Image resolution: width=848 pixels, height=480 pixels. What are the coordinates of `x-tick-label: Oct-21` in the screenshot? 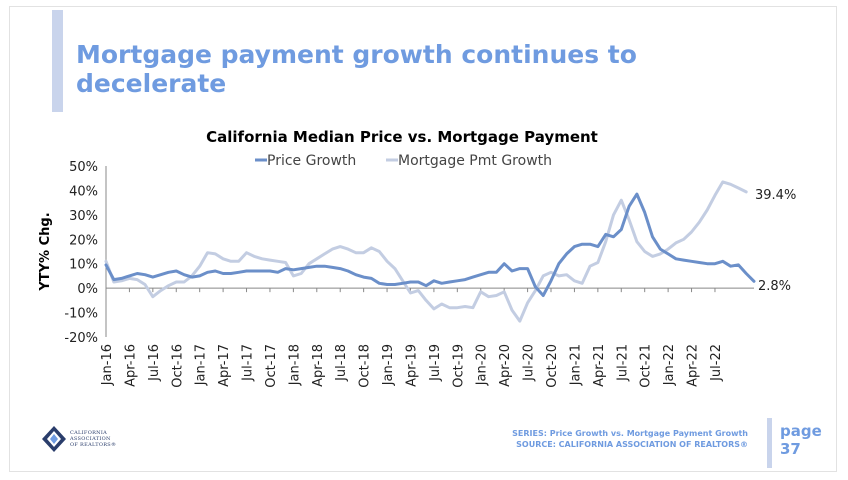 It's located at (646, 366).